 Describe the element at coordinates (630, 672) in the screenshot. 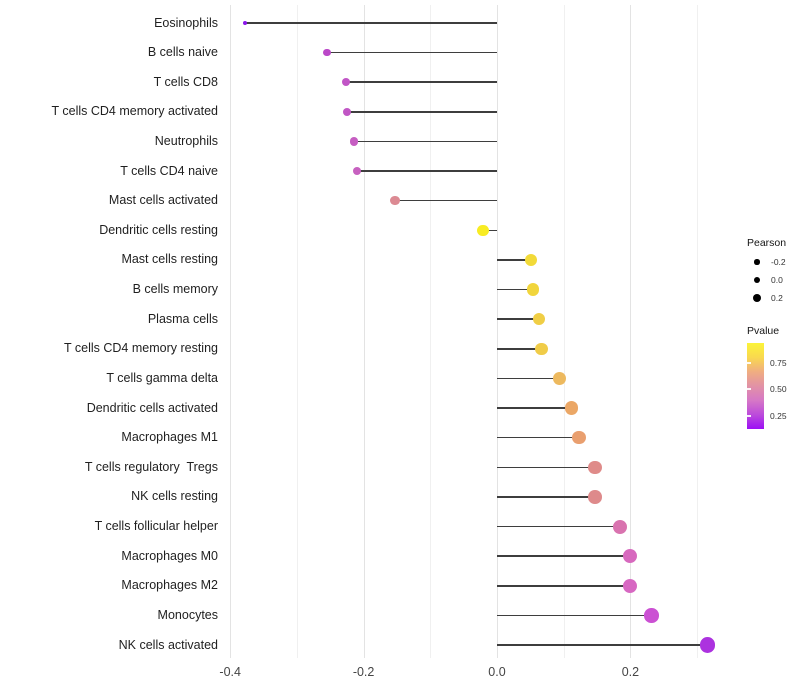

I see `x-tick-label: 0.2` at that location.